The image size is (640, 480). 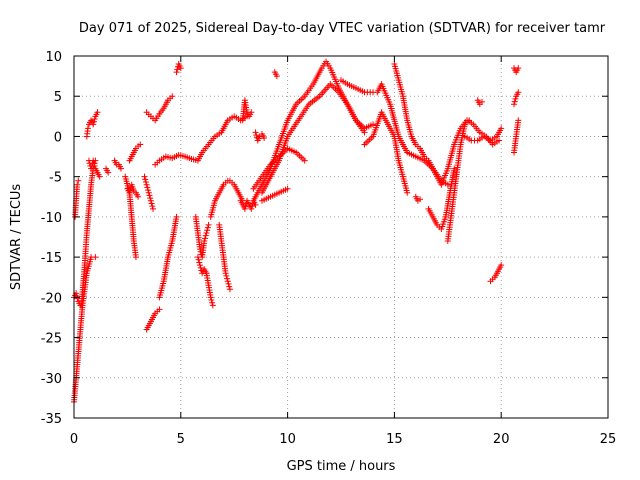 What do you see at coordinates (51, 419) in the screenshot?
I see `y-tick-label: -35` at bounding box center [51, 419].